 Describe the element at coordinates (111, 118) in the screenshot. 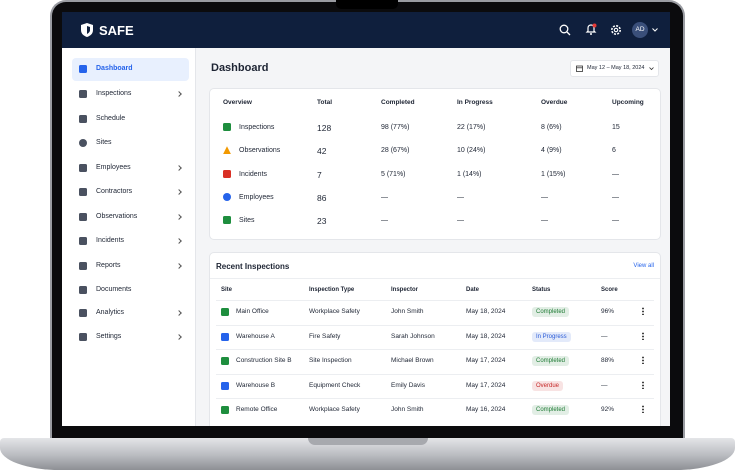

I see `nav-item: Schedule` at that location.